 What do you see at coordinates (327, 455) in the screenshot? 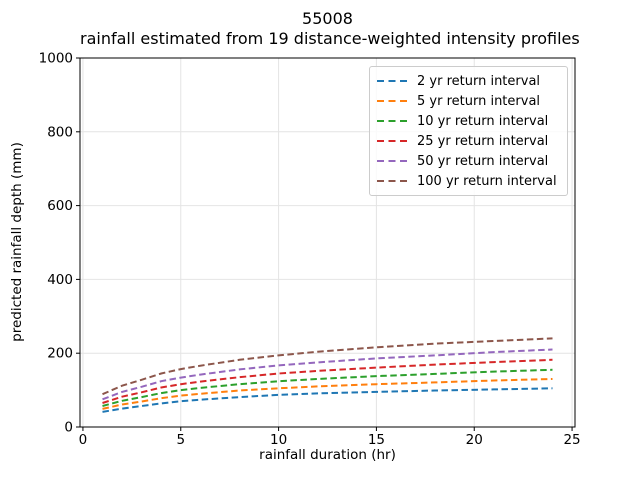
I see `x-axis-label: rainfall duration (hr)` at bounding box center [327, 455].